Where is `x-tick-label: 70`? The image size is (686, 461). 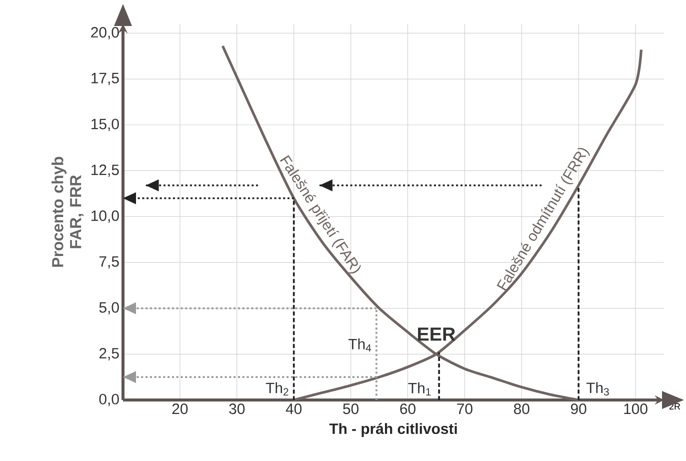 x-tick-label: 70 is located at coordinates (464, 409).